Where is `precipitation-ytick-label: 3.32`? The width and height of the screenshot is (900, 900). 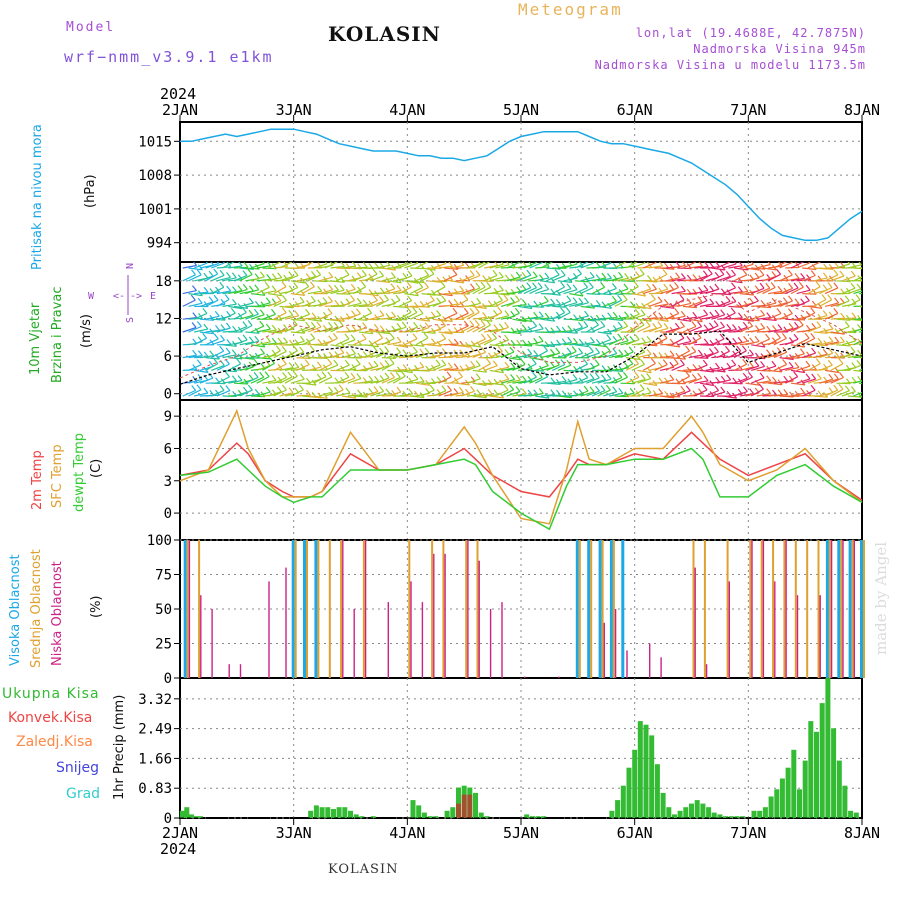
precipitation-ytick-label: 3.32 is located at coordinates (155, 700).